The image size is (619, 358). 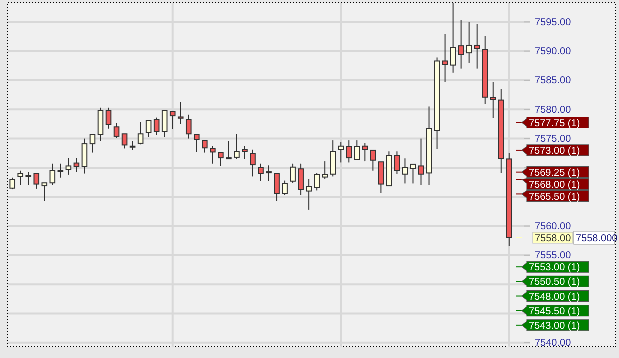 What do you see at coordinates (553, 226) in the screenshot?
I see `y-tick-label: 7560.00` at bounding box center [553, 226].